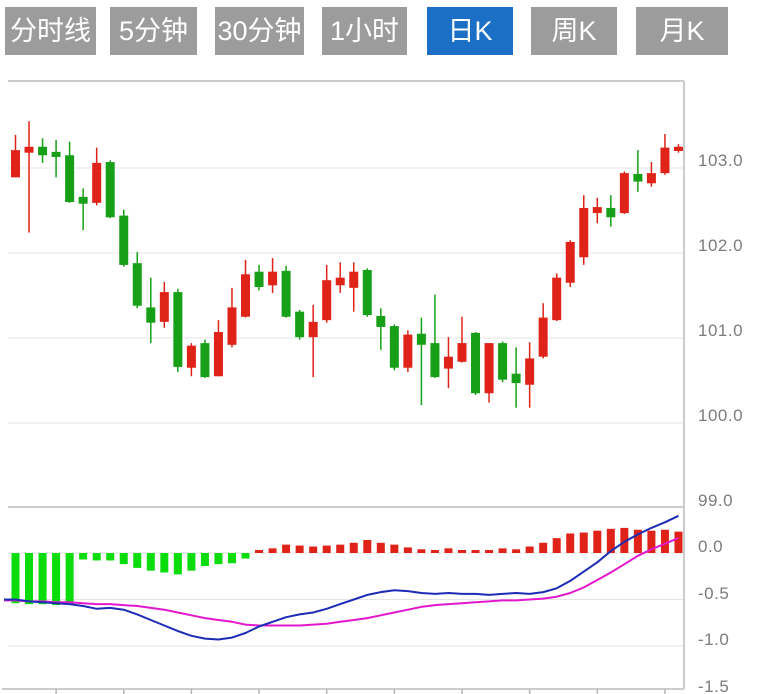 Image resolution: width=762 pixels, height=694 pixels. What do you see at coordinates (574, 31) in the screenshot?
I see `tab-weekly-k: 周K` at bounding box center [574, 31].